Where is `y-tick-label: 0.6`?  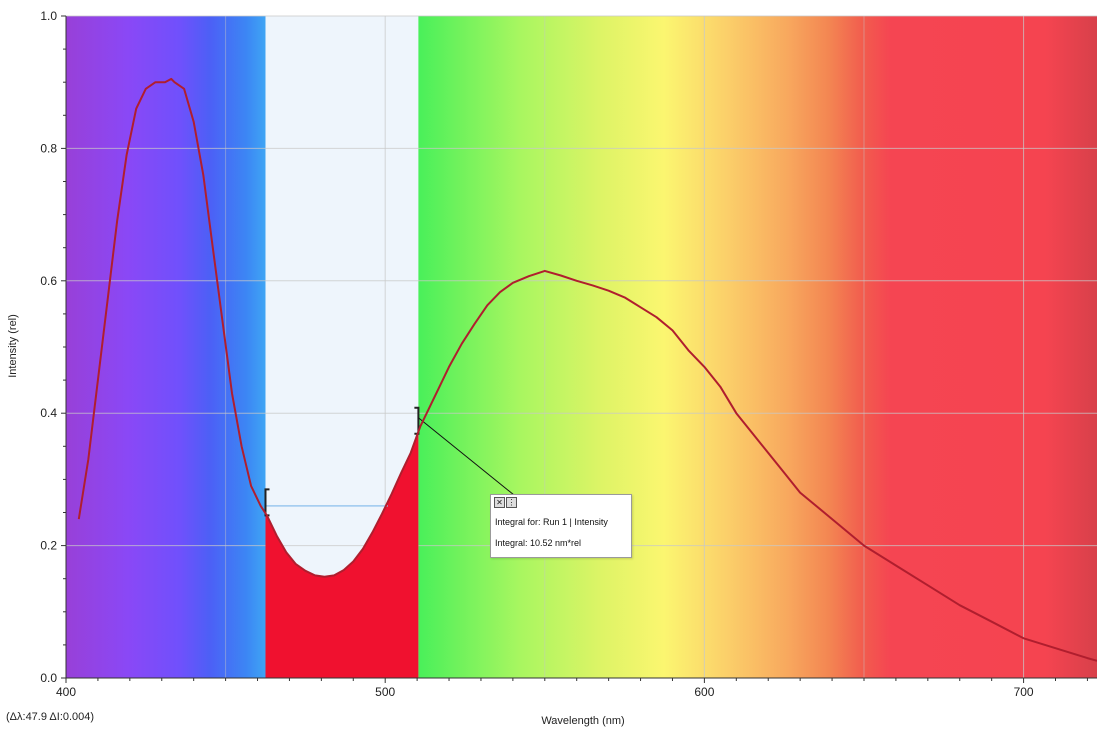
y-tick-label: 0.6 is located at coordinates (48, 281).